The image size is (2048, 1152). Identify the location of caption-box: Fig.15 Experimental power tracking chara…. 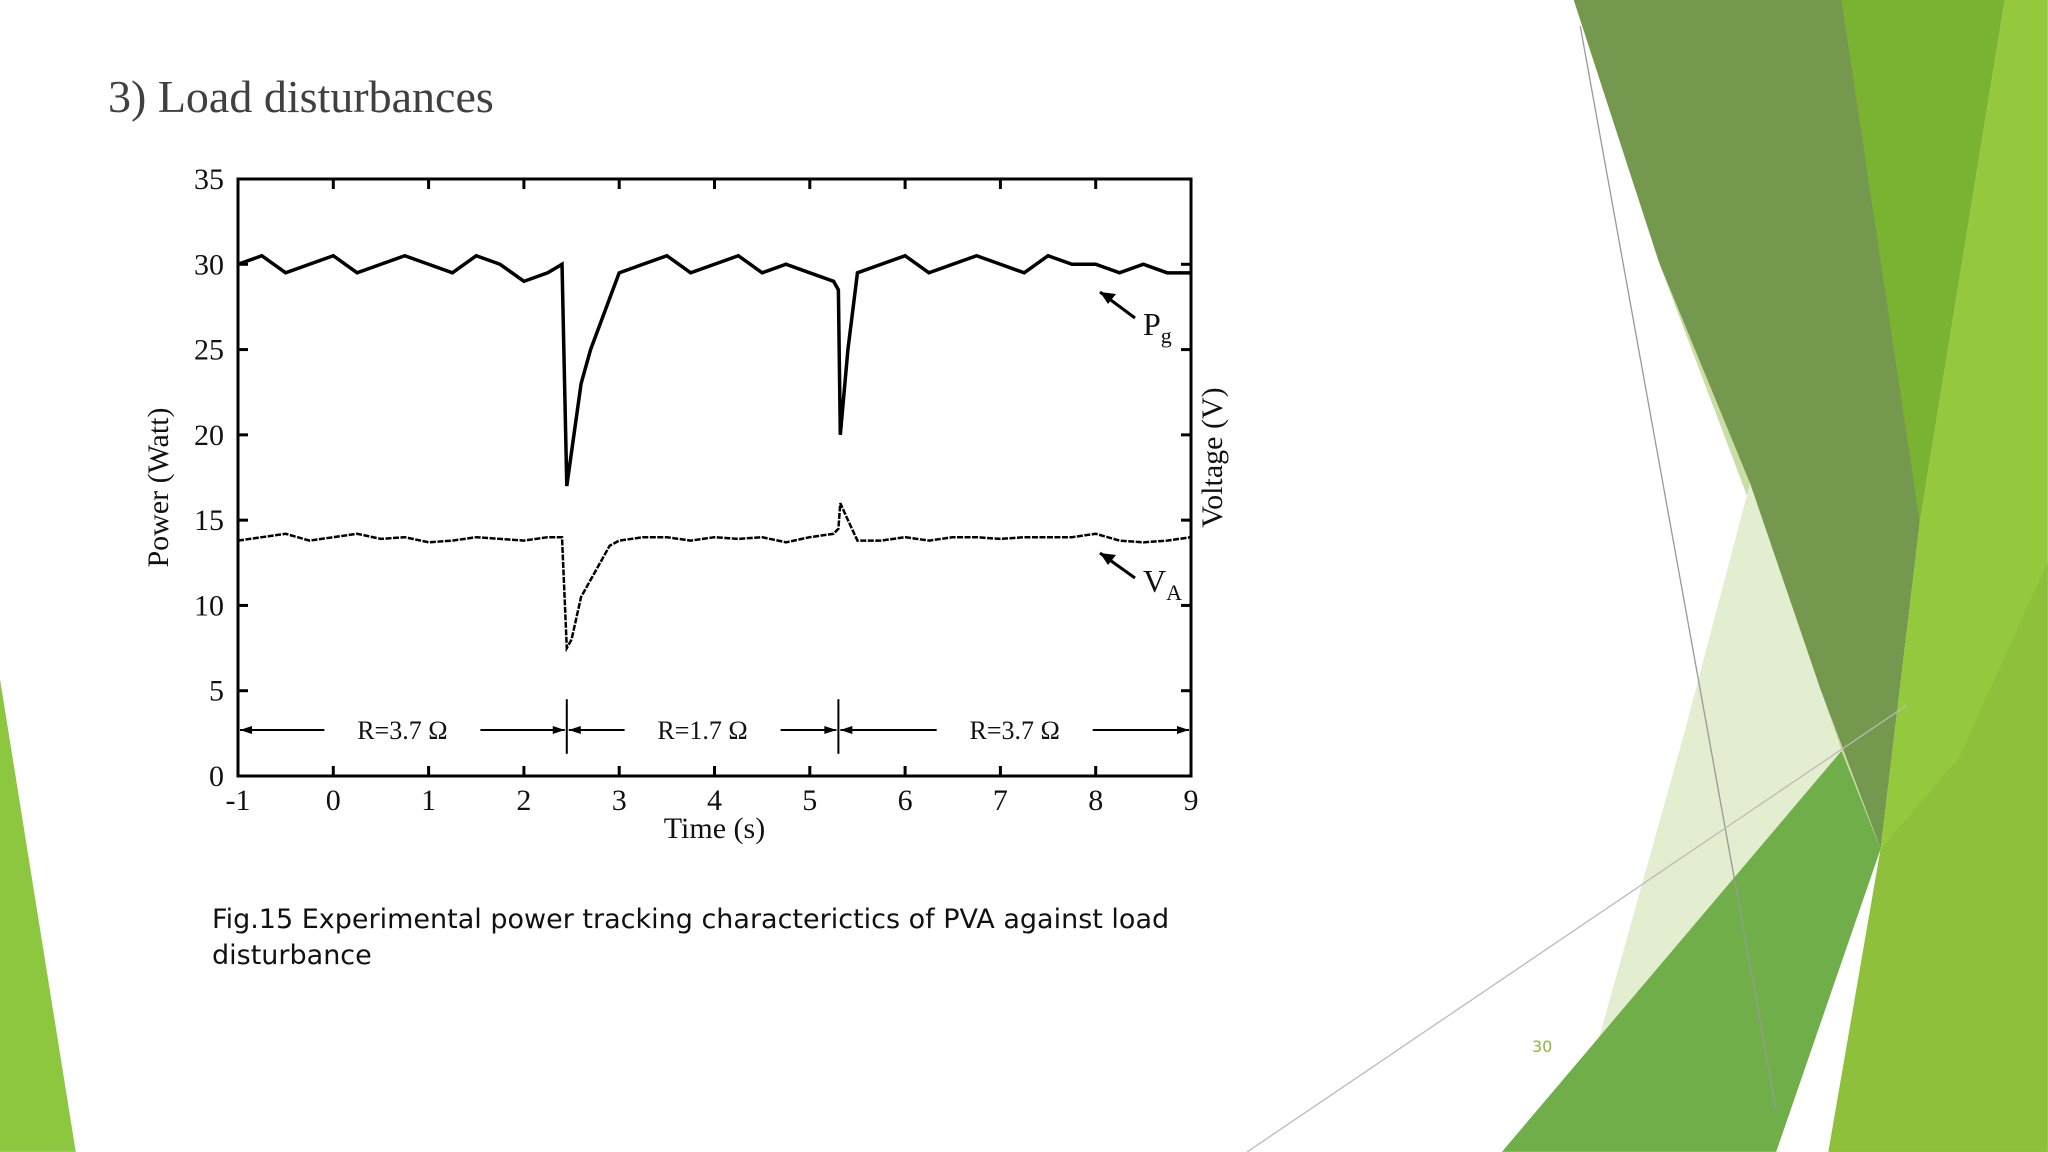
(691, 937).